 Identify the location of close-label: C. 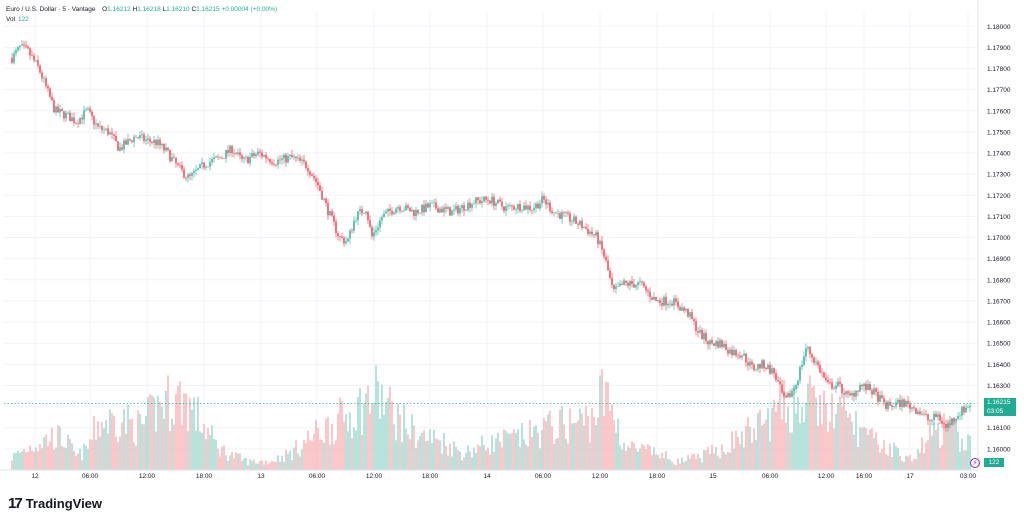
(194, 9).